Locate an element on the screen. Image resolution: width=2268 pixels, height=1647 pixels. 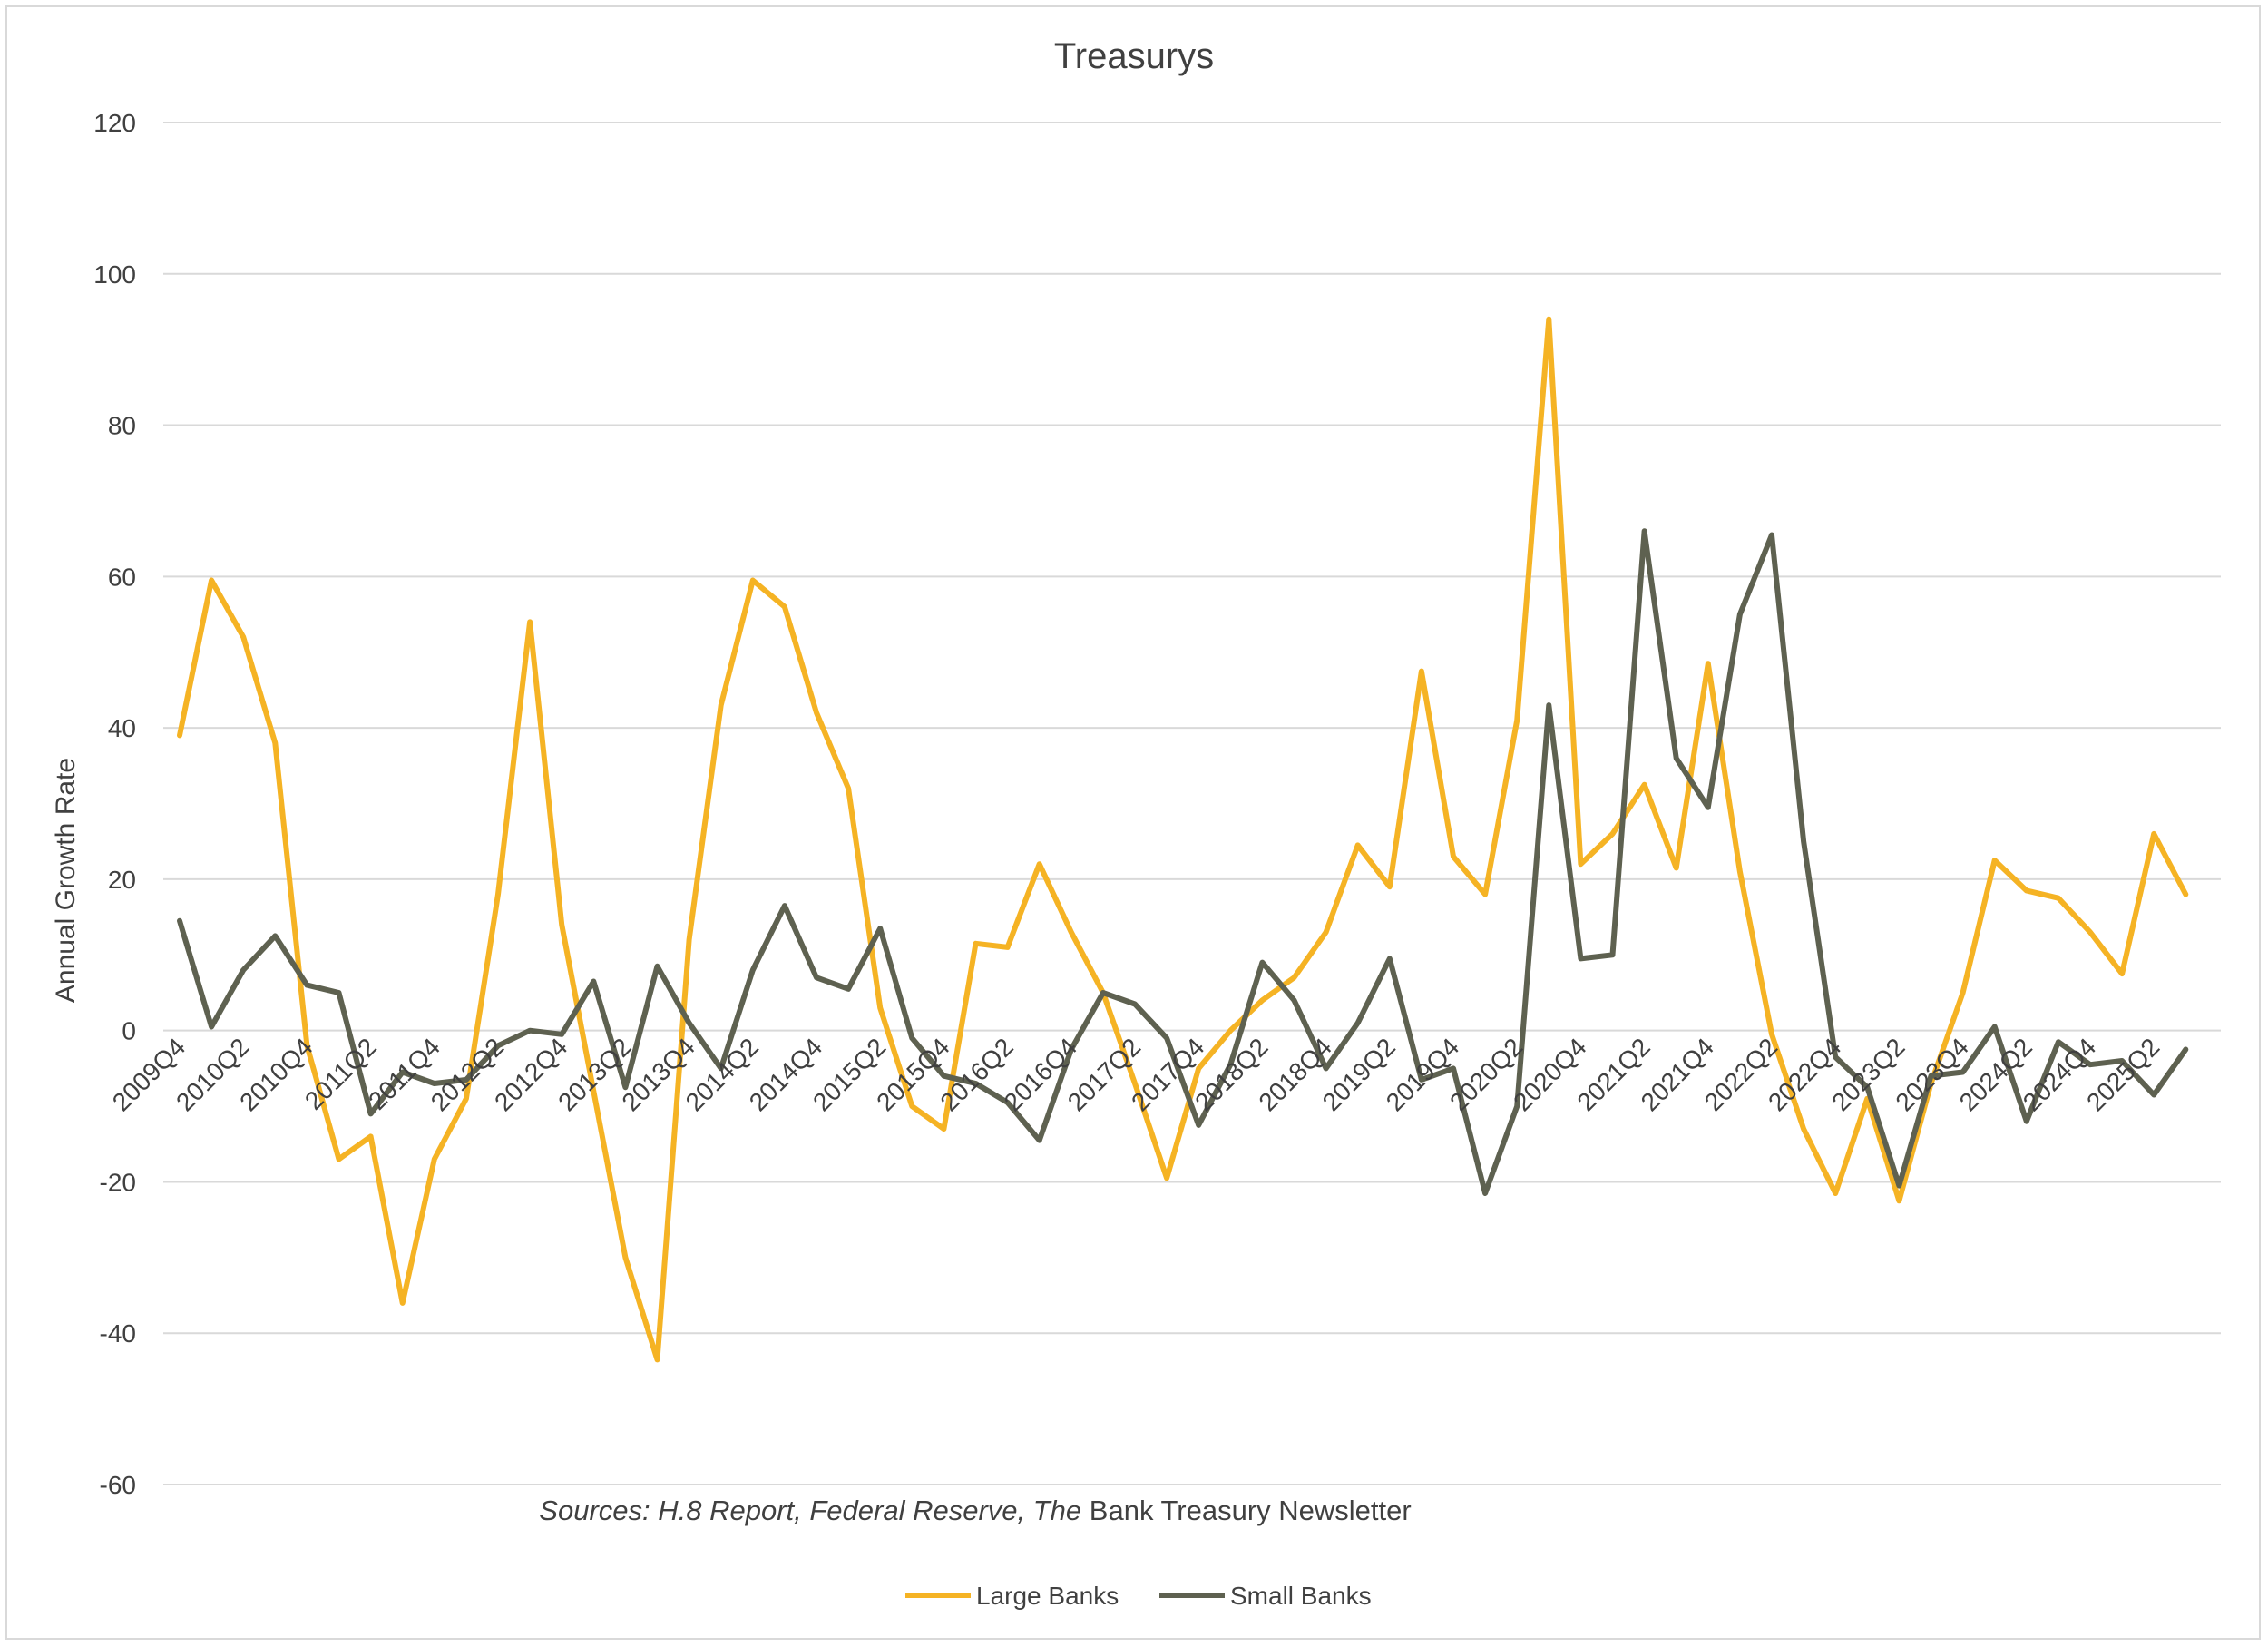
legend-item: Large Banks is located at coordinates (1012, 1596).